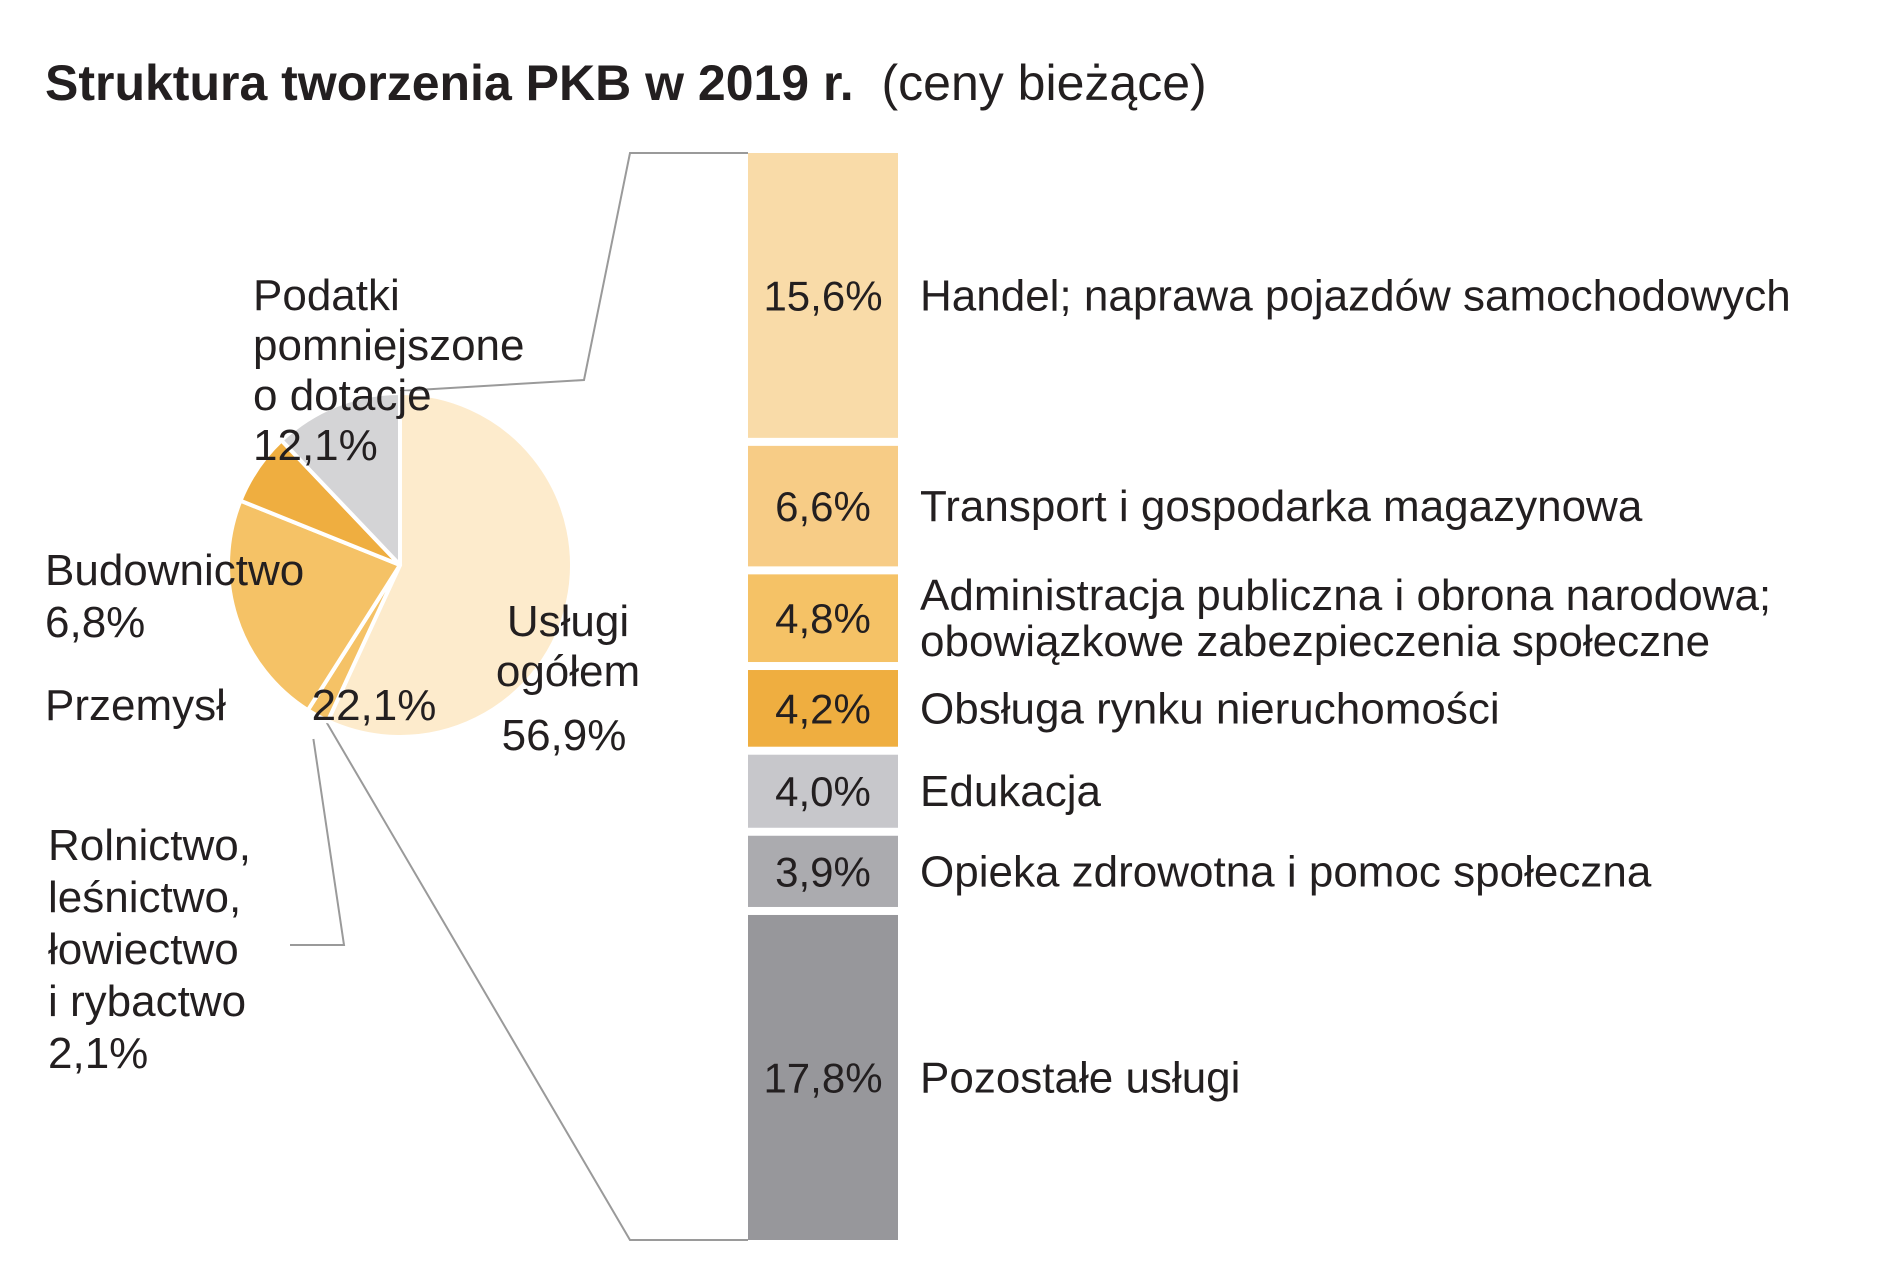  I want to click on pie-chart, so click(400, 565).